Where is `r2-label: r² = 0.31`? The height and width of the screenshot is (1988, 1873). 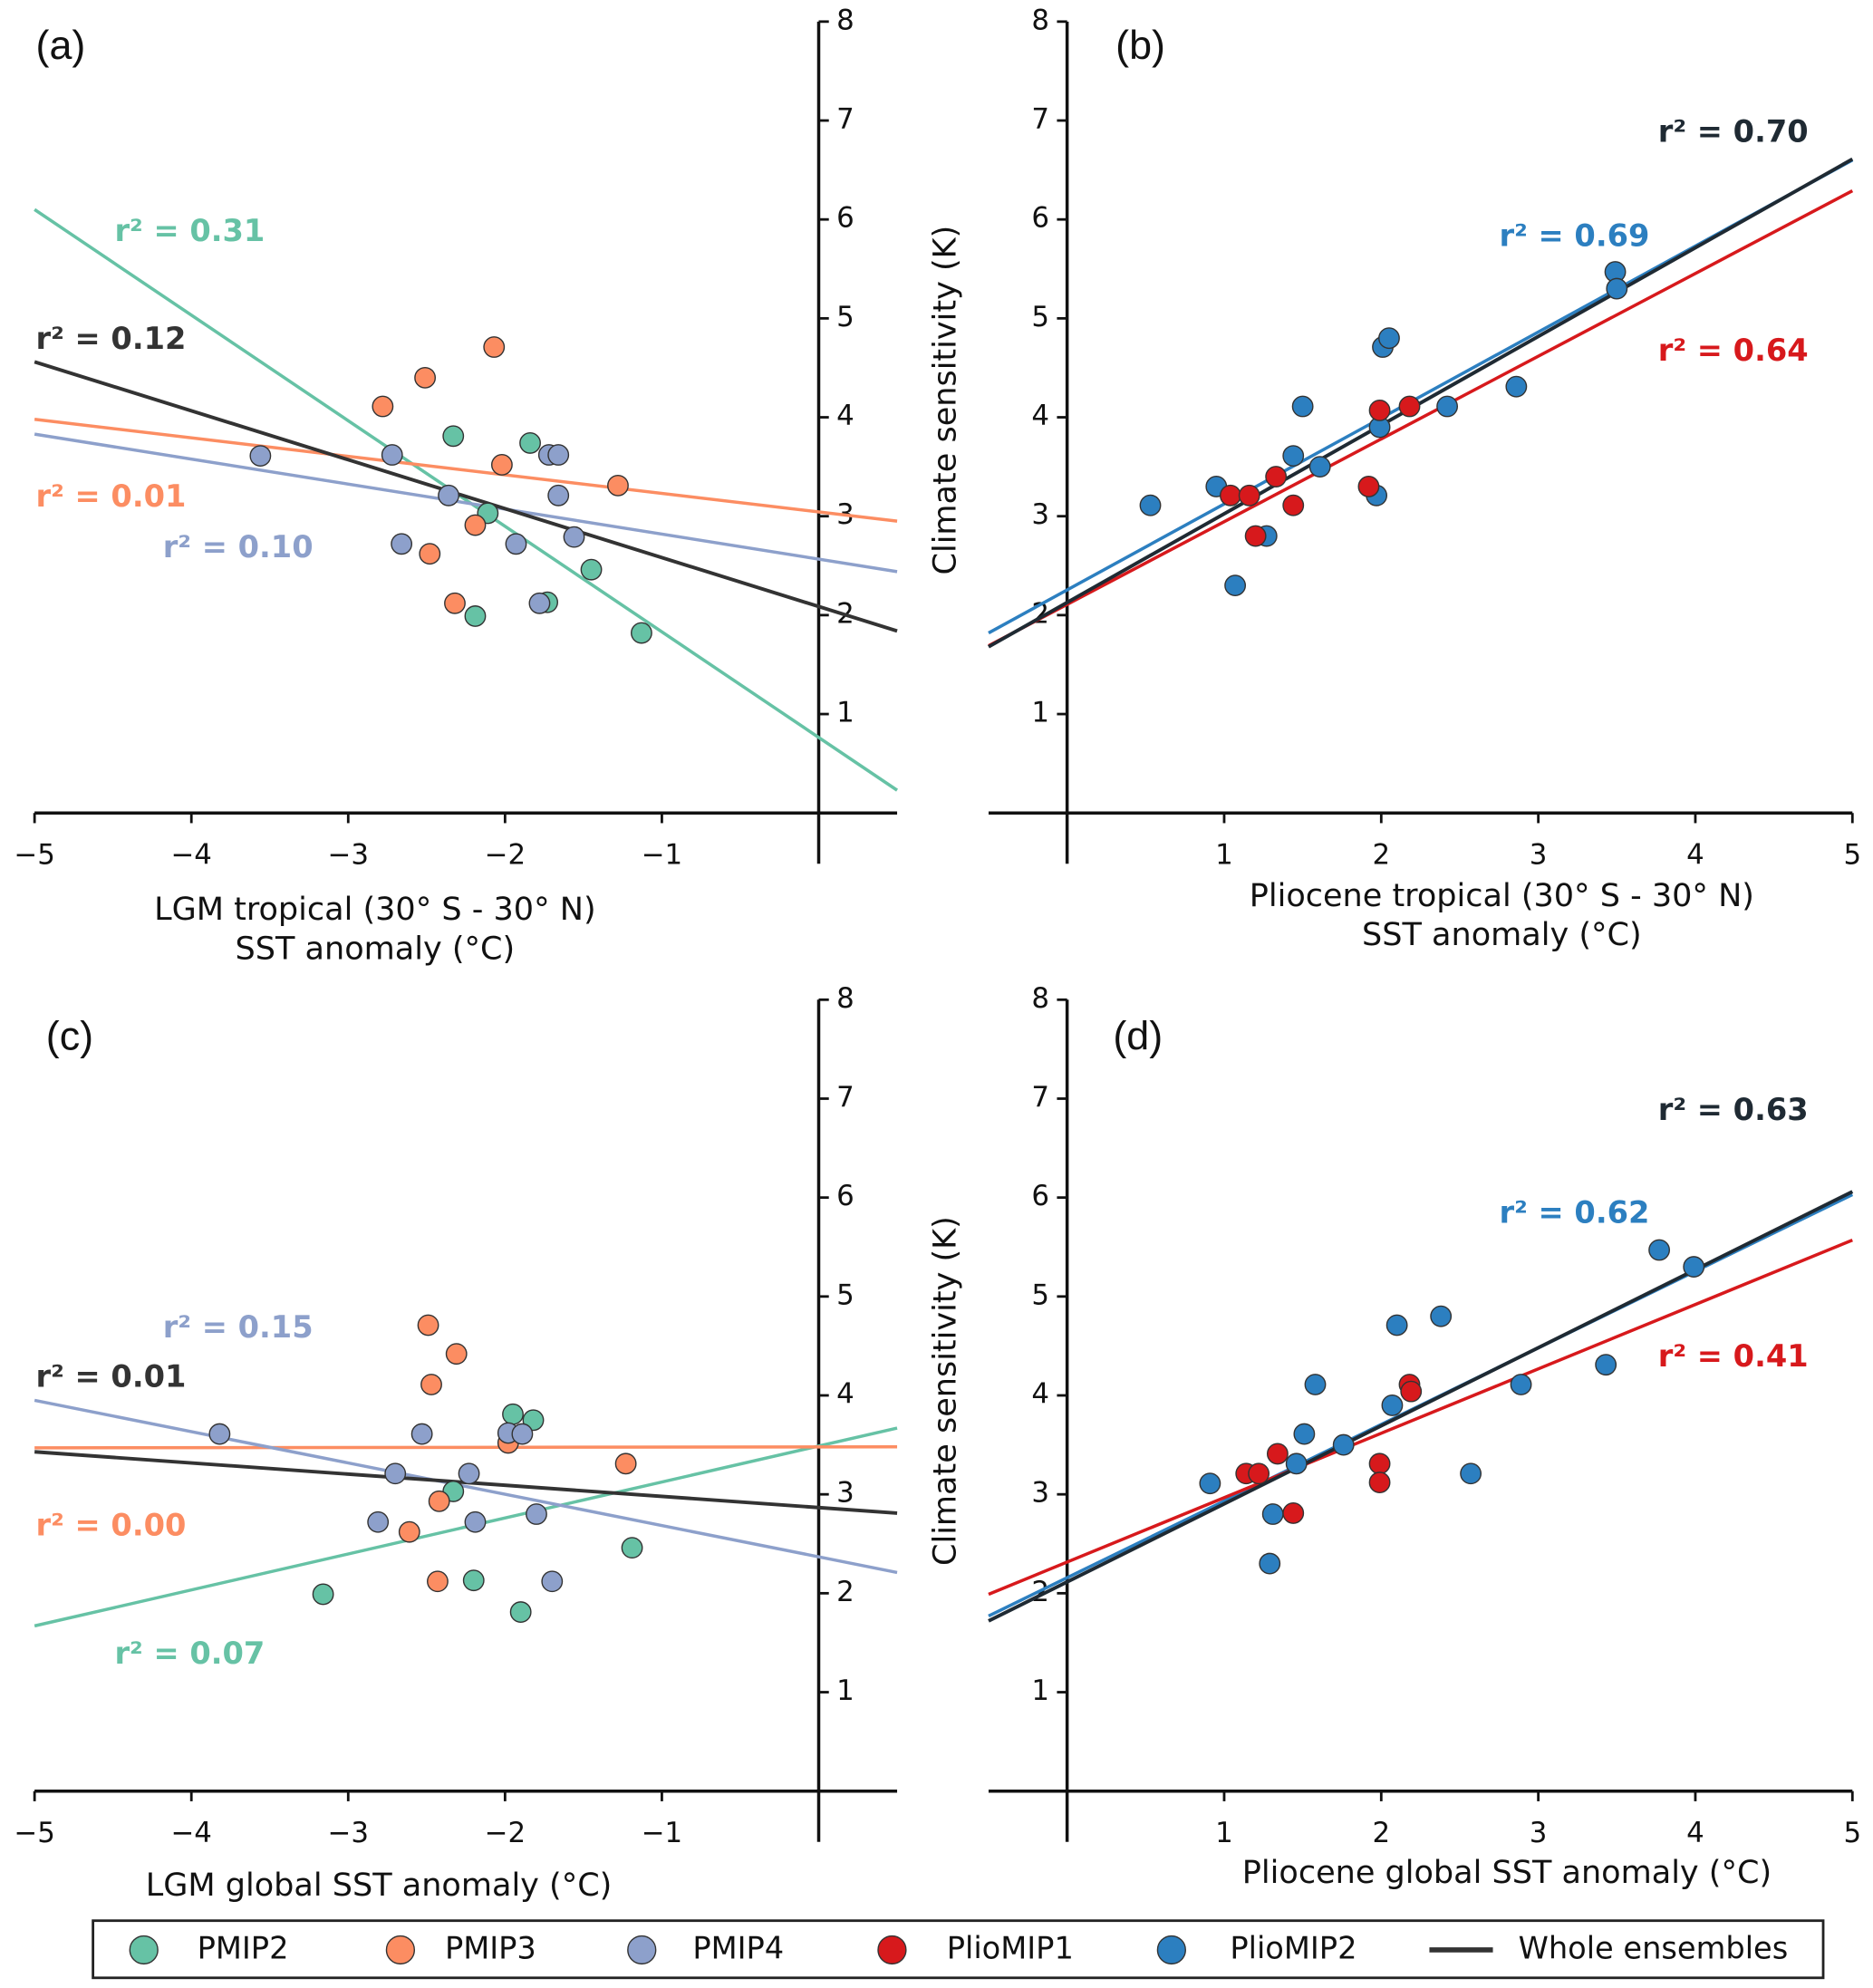 r2-label: r² = 0.31 is located at coordinates (190, 230).